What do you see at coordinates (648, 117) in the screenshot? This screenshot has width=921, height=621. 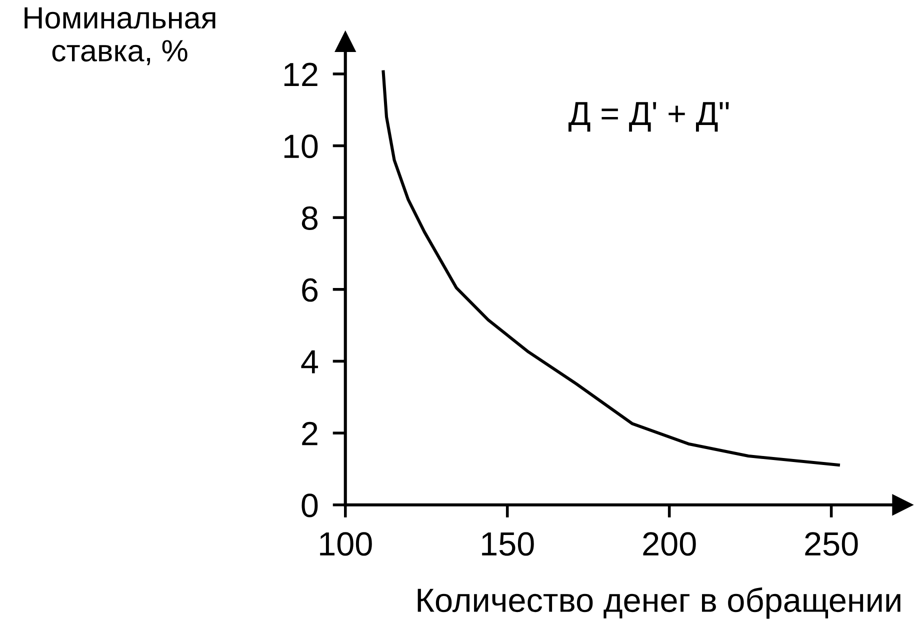 I see `annotation: Д = Д' + Д"` at bounding box center [648, 117].